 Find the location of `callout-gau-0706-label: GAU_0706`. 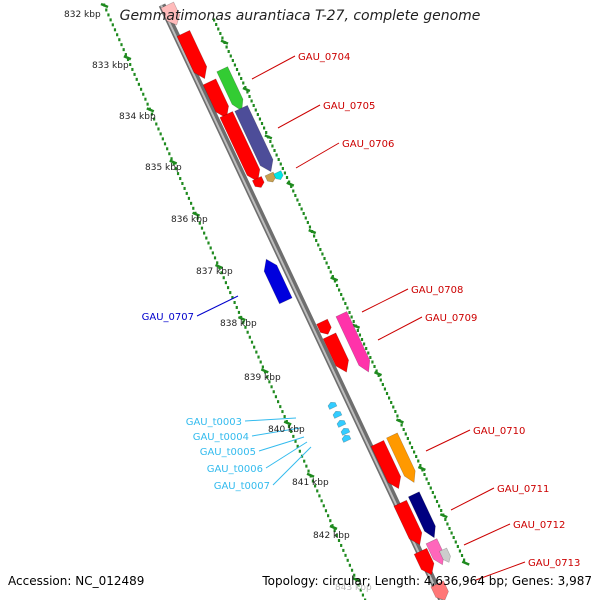

callout-gau-0706-label: GAU_0706 is located at coordinates (368, 144).